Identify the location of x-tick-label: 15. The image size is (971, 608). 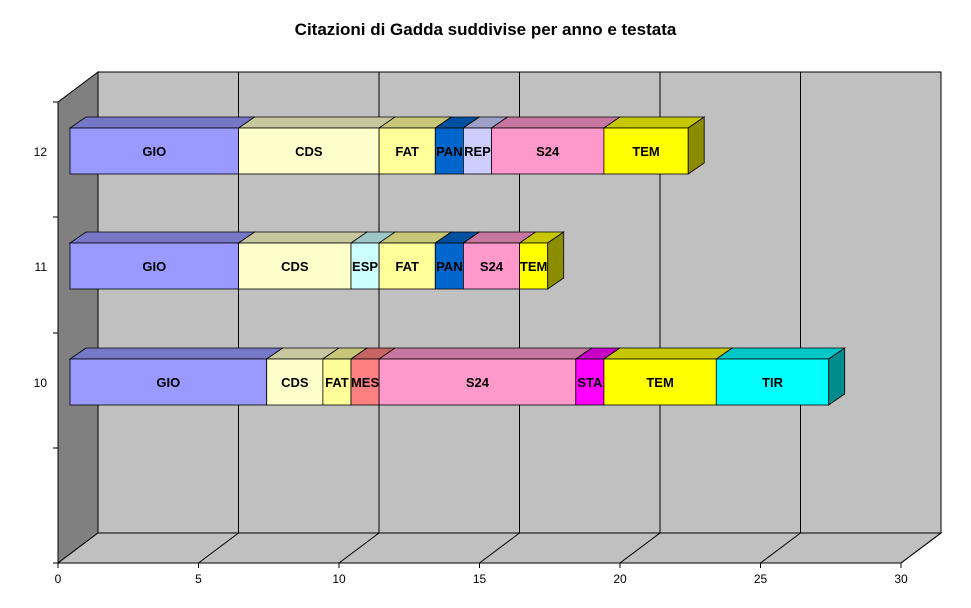
(480, 579).